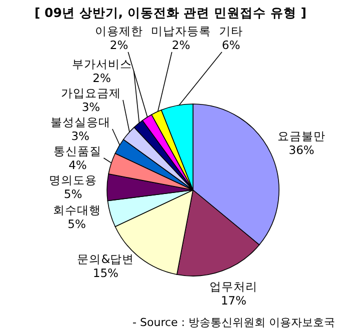 This screenshot has height=332, width=341. I want to click on chart-title: [ 09년 상반기, 이동전화 관련 민원접수 유형 ], so click(170, 12).